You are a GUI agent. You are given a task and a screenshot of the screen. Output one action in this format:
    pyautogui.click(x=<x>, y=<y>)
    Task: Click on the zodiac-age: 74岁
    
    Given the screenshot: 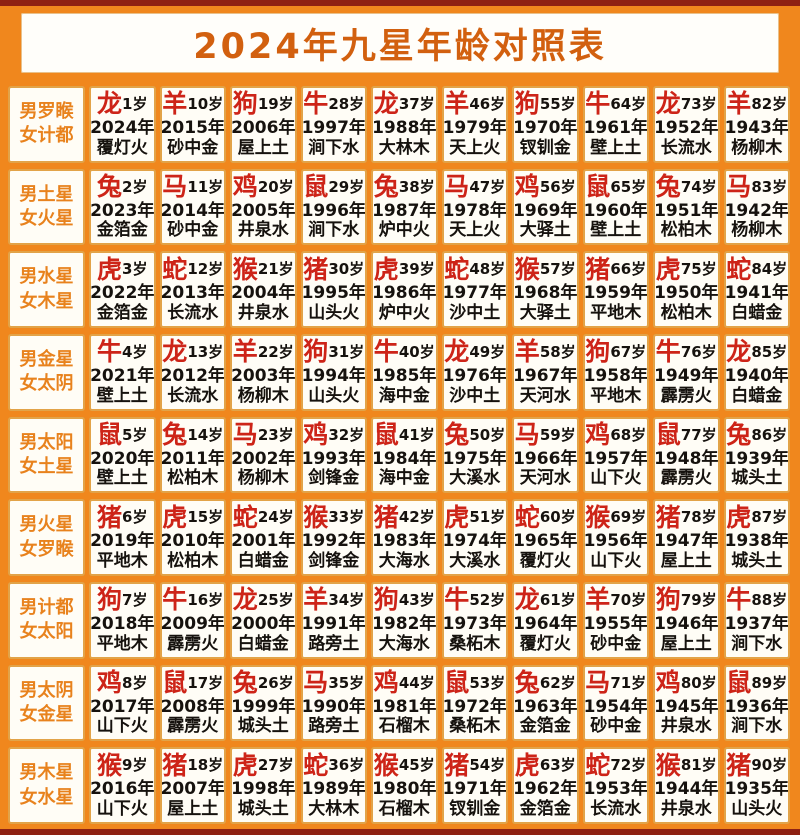 What is the action you would take?
    pyautogui.click(x=698, y=186)
    